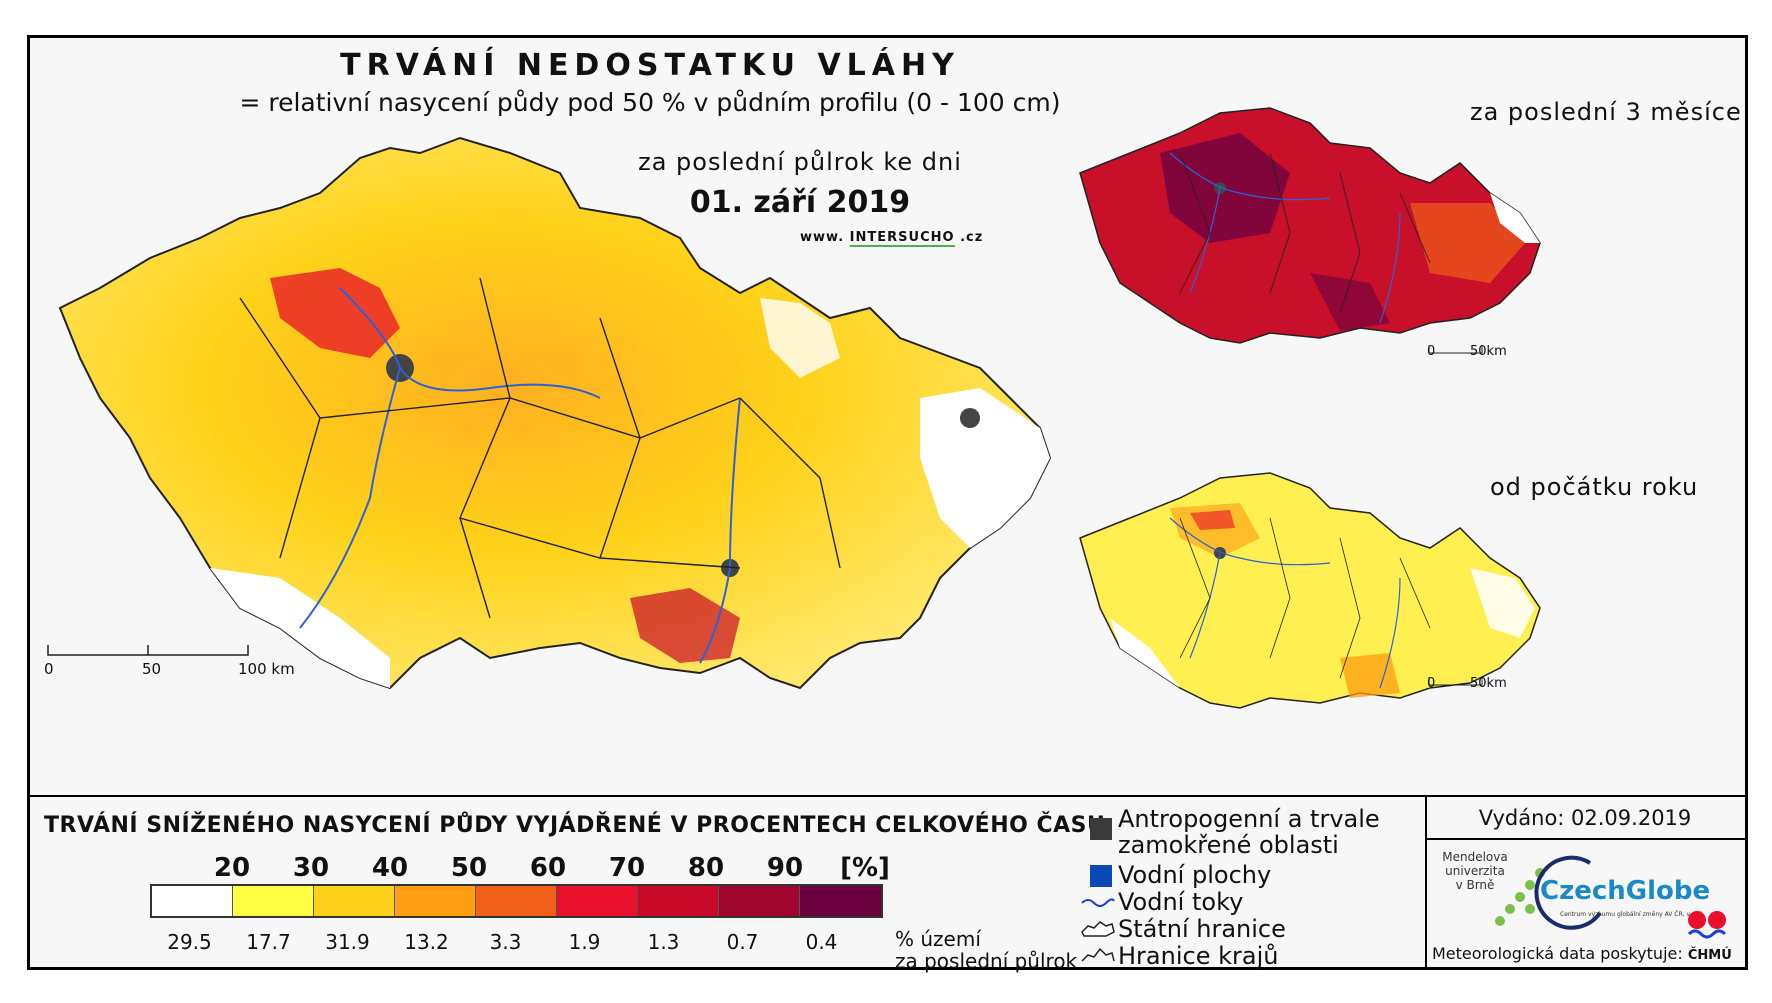 The height and width of the screenshot is (1003, 1772). I want to click on legend-percent-label: % území za poslední půlrok, so click(986, 950).